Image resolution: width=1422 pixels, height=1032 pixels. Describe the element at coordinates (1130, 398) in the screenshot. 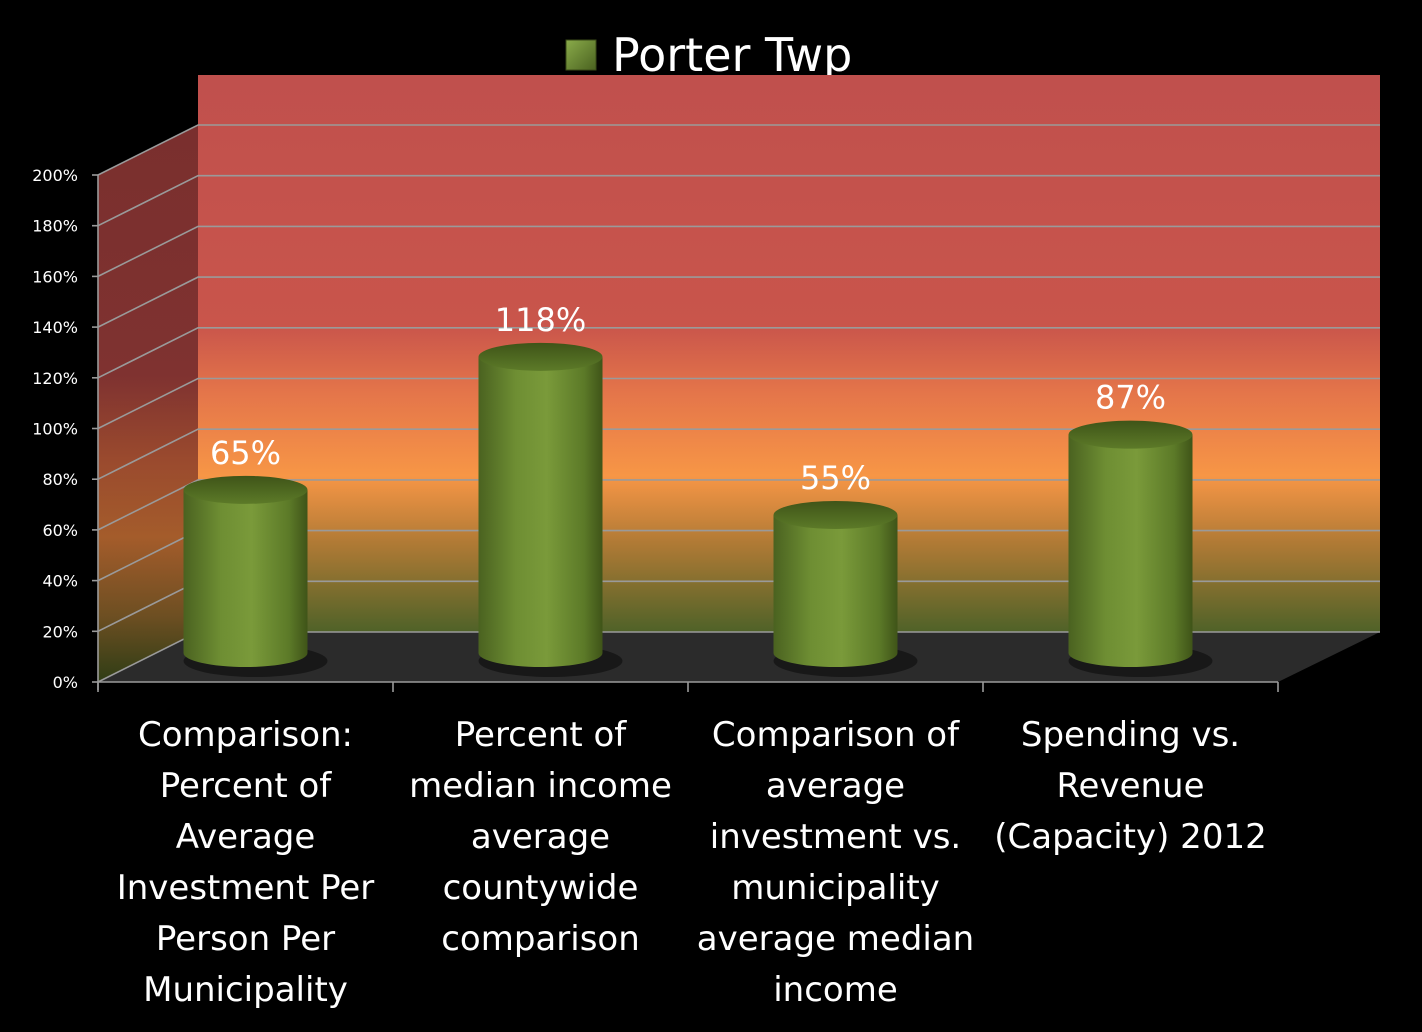

I see `data-label: 87%` at that location.